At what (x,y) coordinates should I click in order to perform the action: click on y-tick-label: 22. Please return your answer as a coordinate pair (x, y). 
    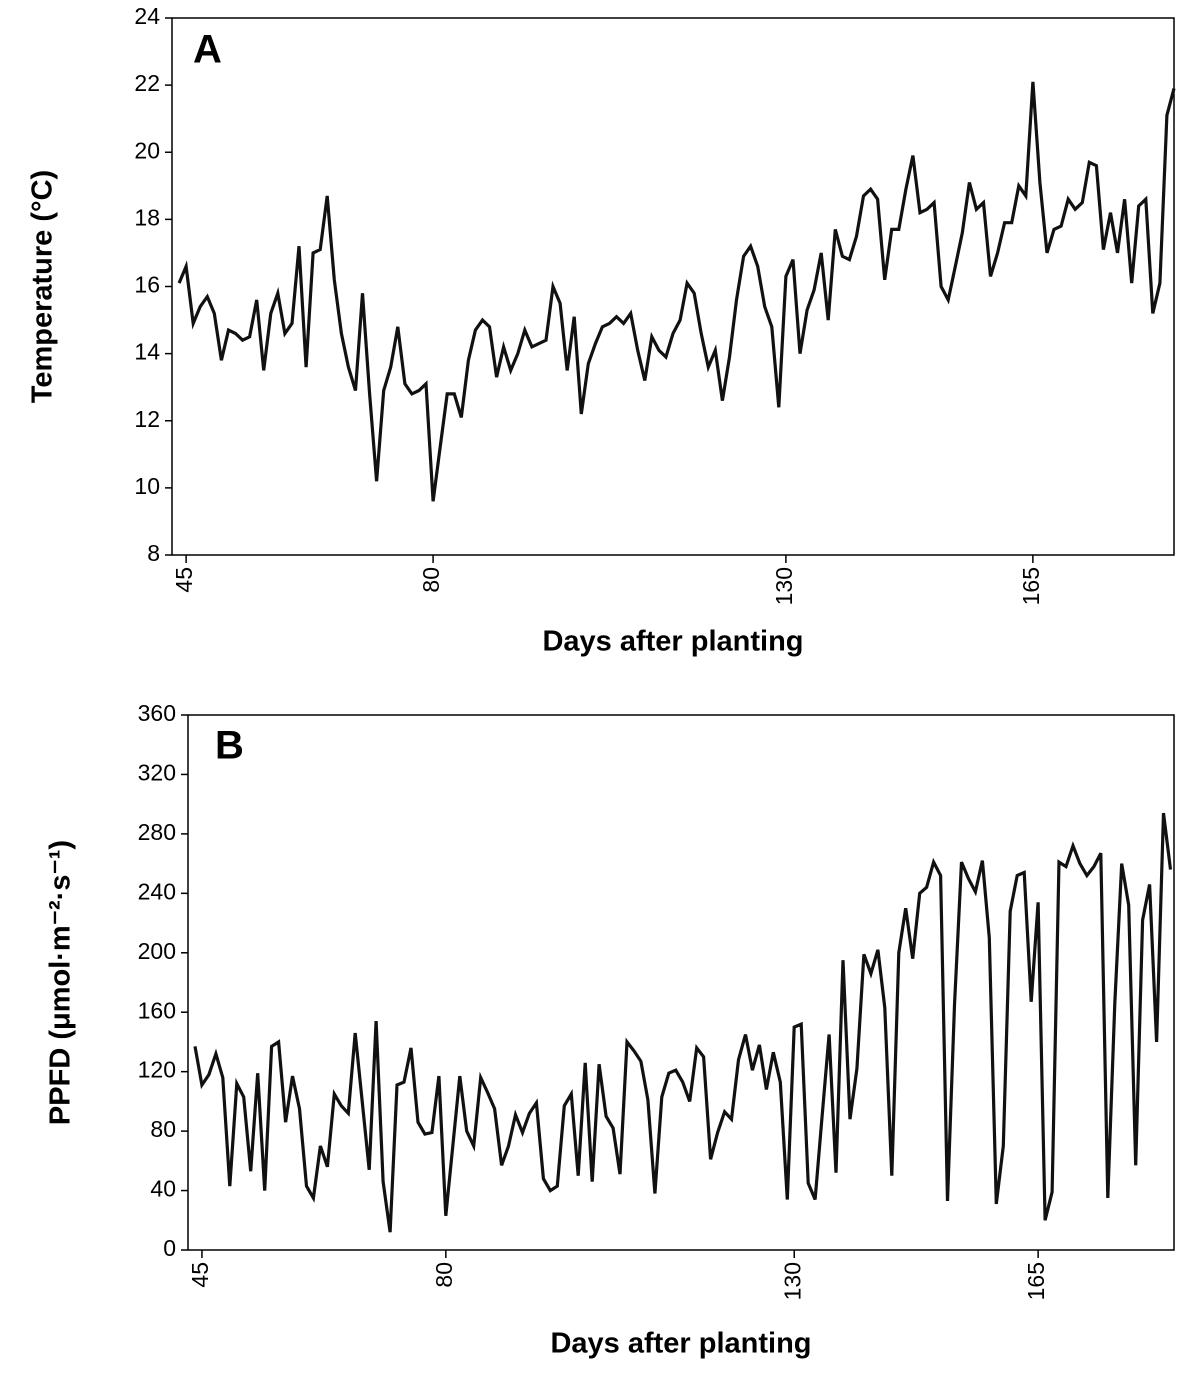
    Looking at the image, I should click on (147, 83).